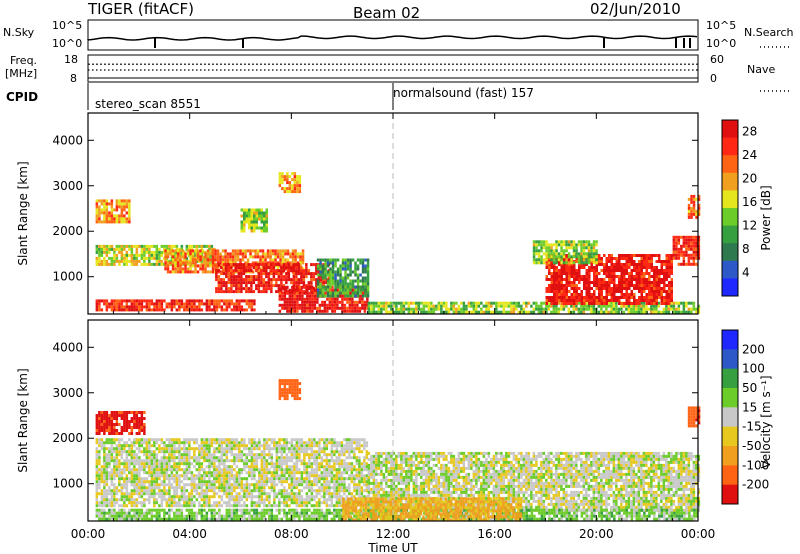 This screenshot has height=554, width=800. What do you see at coordinates (761, 69) in the screenshot?
I see `nave-label: Nave` at bounding box center [761, 69].